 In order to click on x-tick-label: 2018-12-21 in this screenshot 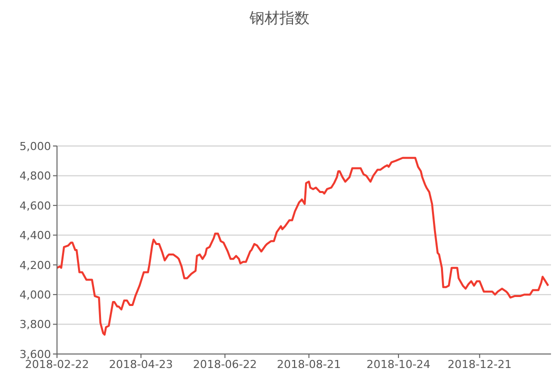, I will do `click(480, 364)`.